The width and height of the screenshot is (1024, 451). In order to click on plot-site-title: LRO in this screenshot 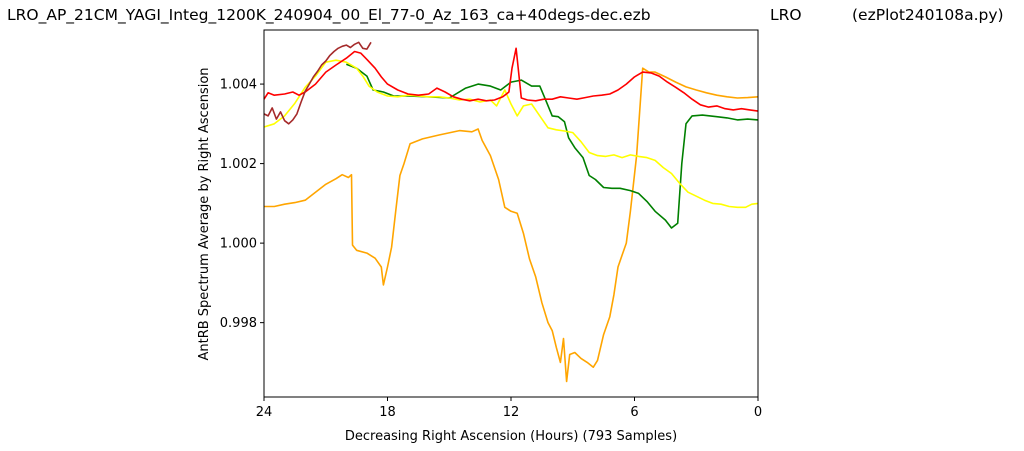, I will do `click(786, 15)`.